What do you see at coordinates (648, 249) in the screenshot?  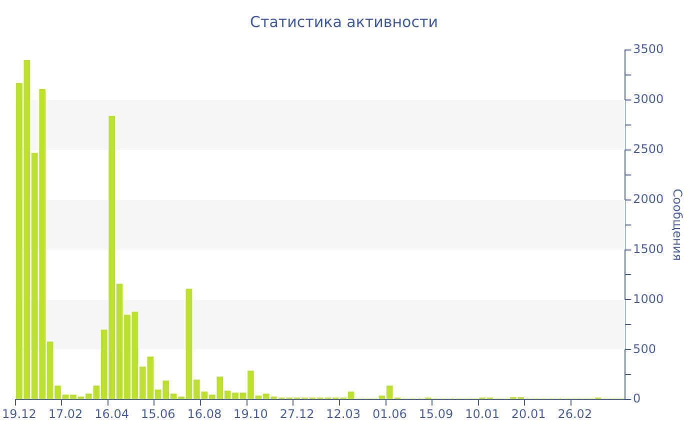 I see `y-tick-label: 1500` at bounding box center [648, 249].